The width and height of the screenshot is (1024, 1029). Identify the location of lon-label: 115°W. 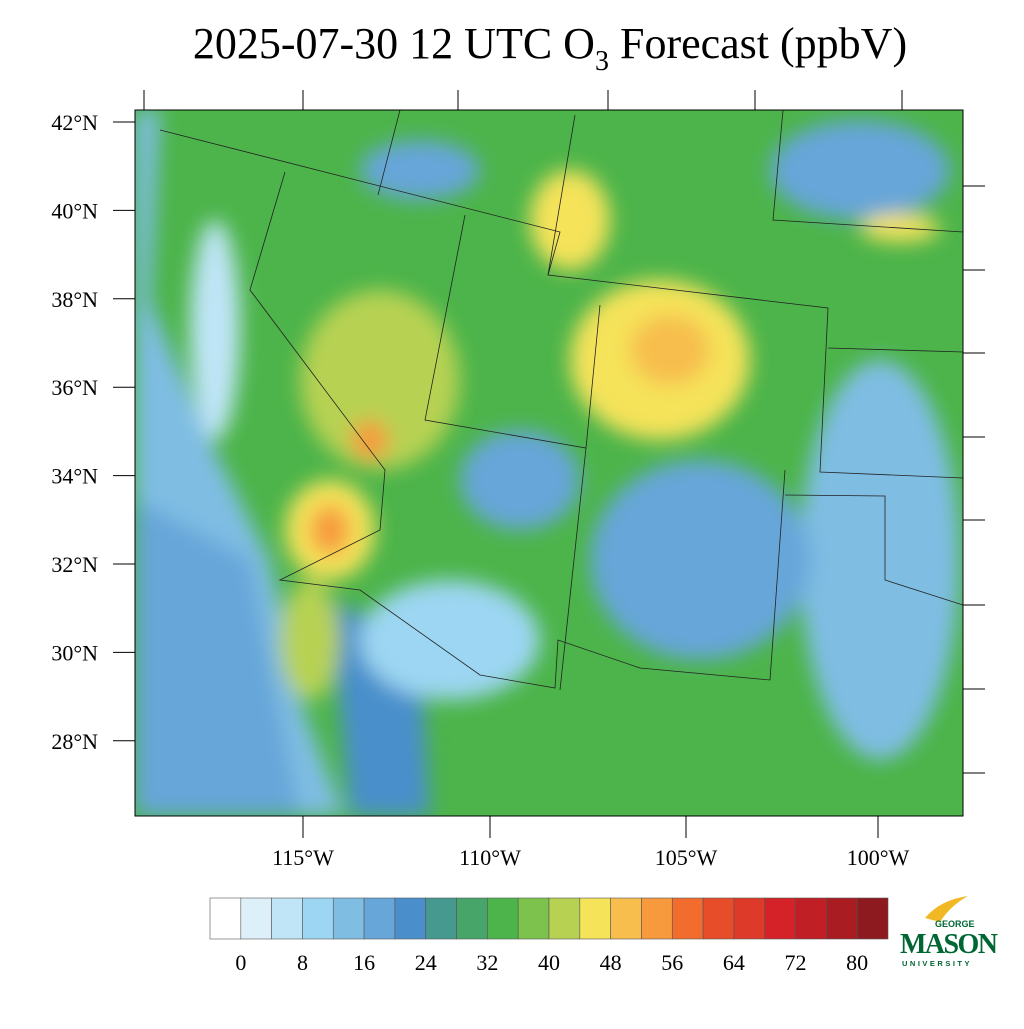
(303, 857).